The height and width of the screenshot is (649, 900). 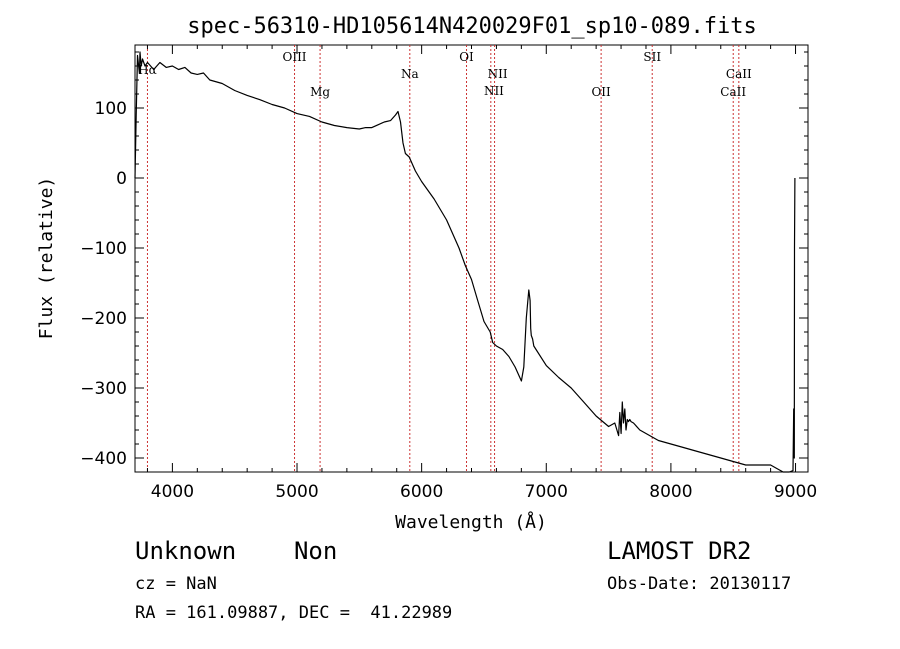 What do you see at coordinates (294, 57) in the screenshot?
I see `emission-line-label: OIII` at bounding box center [294, 57].